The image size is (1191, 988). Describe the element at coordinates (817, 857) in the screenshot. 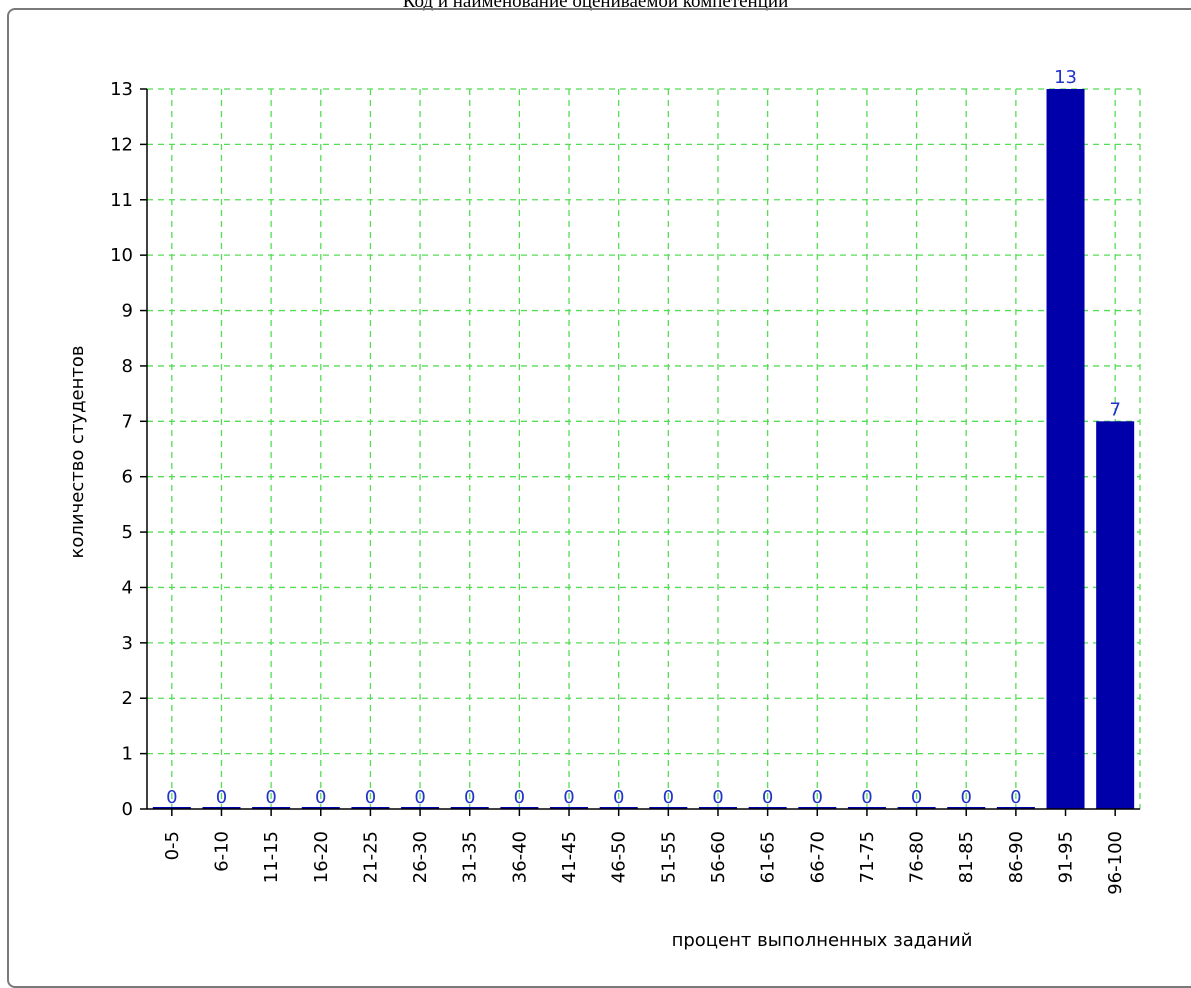

I see `x-tick-label: 66-70` at that location.